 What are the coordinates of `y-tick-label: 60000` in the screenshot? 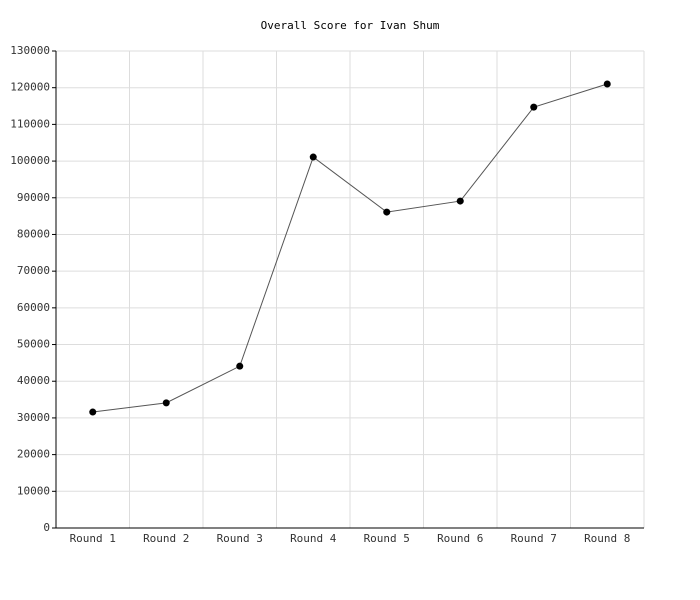 It's located at (33, 307).